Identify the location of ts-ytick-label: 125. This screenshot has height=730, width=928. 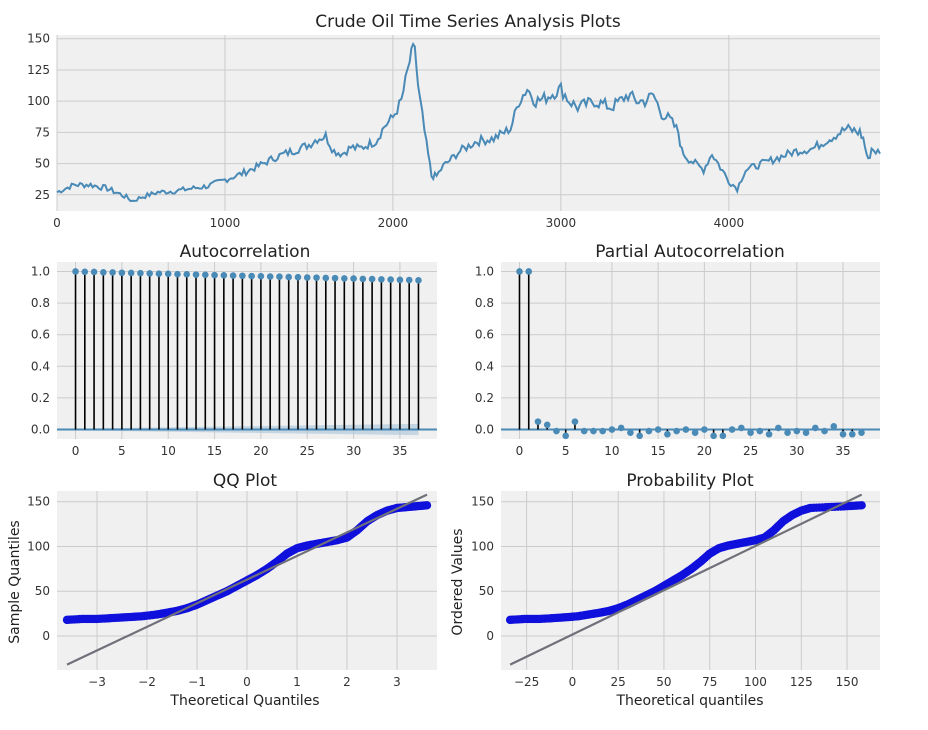
(38, 70).